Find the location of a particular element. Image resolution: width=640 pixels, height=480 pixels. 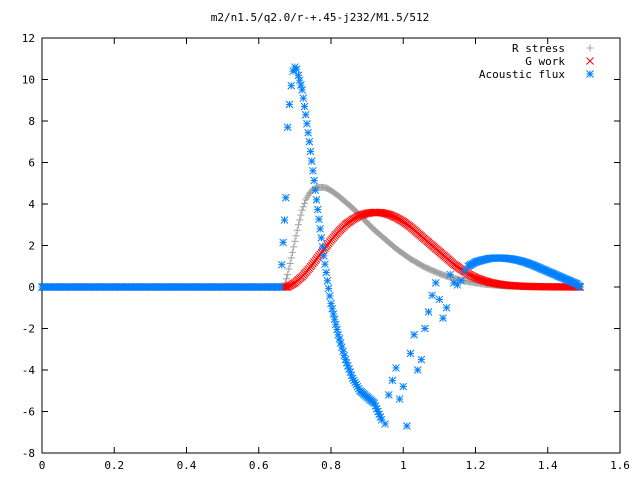

y-tick-label: -6 is located at coordinates (28, 412).